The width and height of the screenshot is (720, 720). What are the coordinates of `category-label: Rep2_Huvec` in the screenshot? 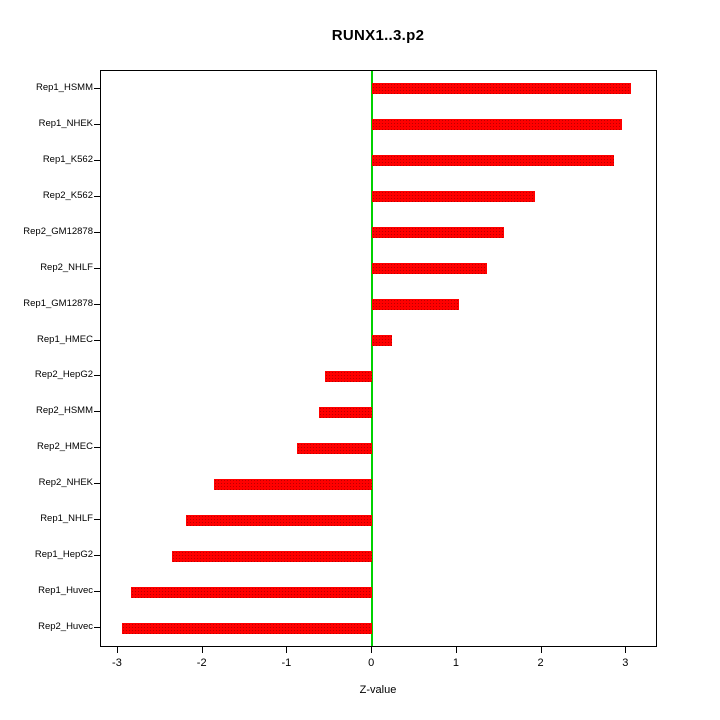 It's located at (65, 627).